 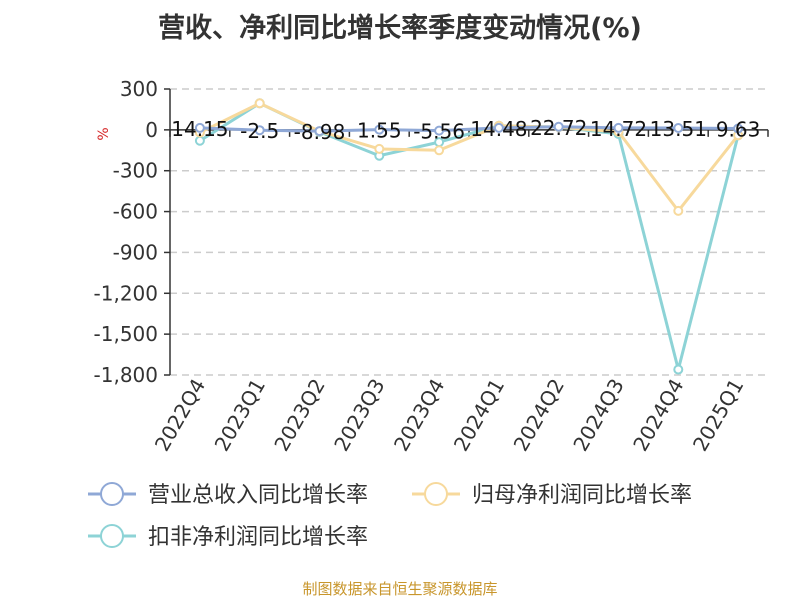 I want to click on y-axis: 300 0 -300 -600 -900 -1,200 -1,500 -1,800, so click(x=132, y=232).